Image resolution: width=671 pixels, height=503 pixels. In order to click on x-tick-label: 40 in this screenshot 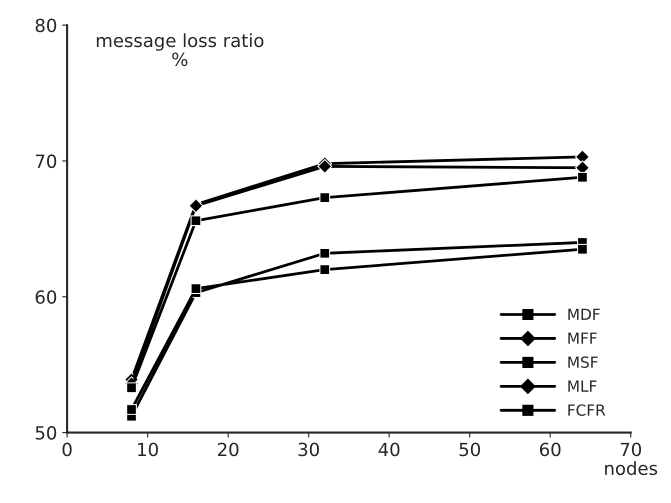, I will do `click(389, 449)`.